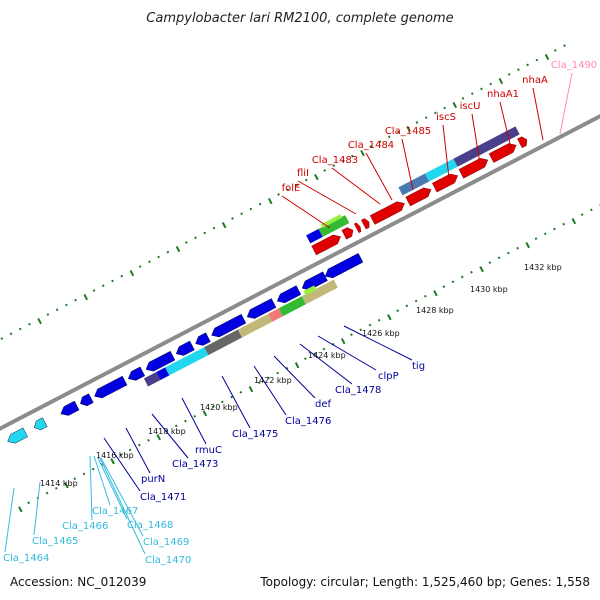 This screenshot has height=600, width=600. I want to click on tick-label-1416-kbp: 1416 kbp, so click(115, 455).